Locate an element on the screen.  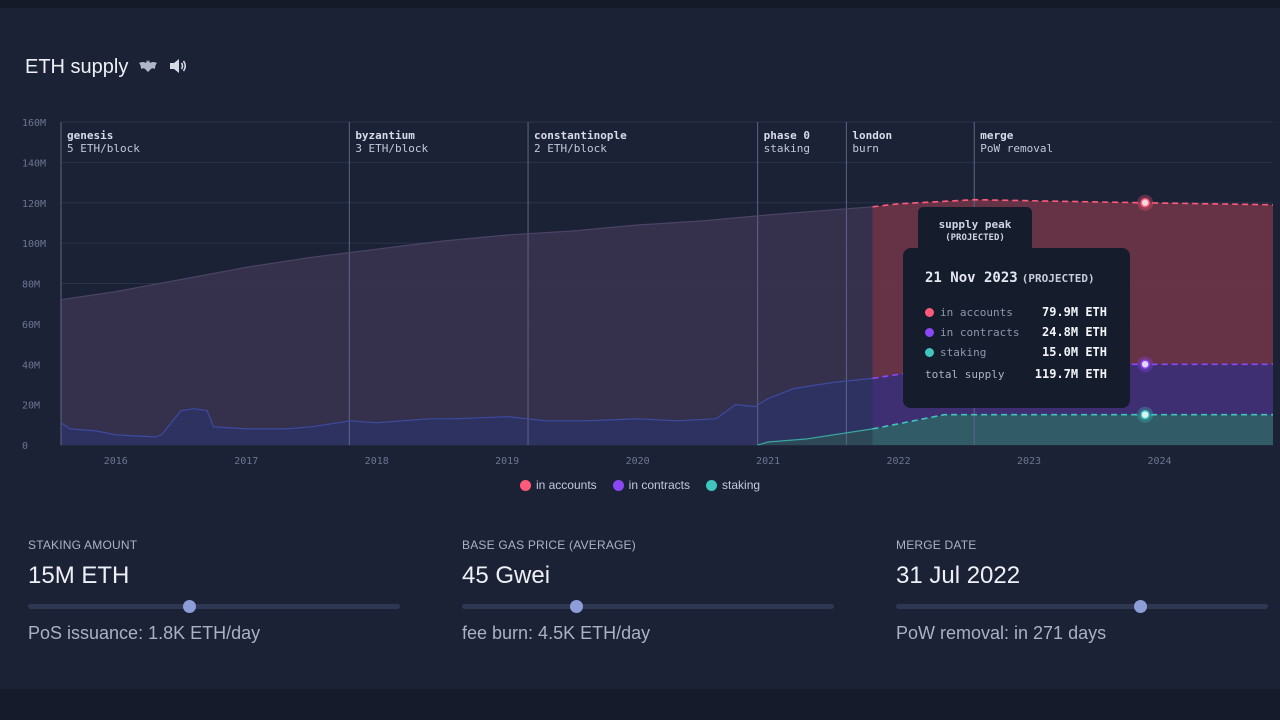
chart-legend: in accounts in contracts staking is located at coordinates (640, 485).